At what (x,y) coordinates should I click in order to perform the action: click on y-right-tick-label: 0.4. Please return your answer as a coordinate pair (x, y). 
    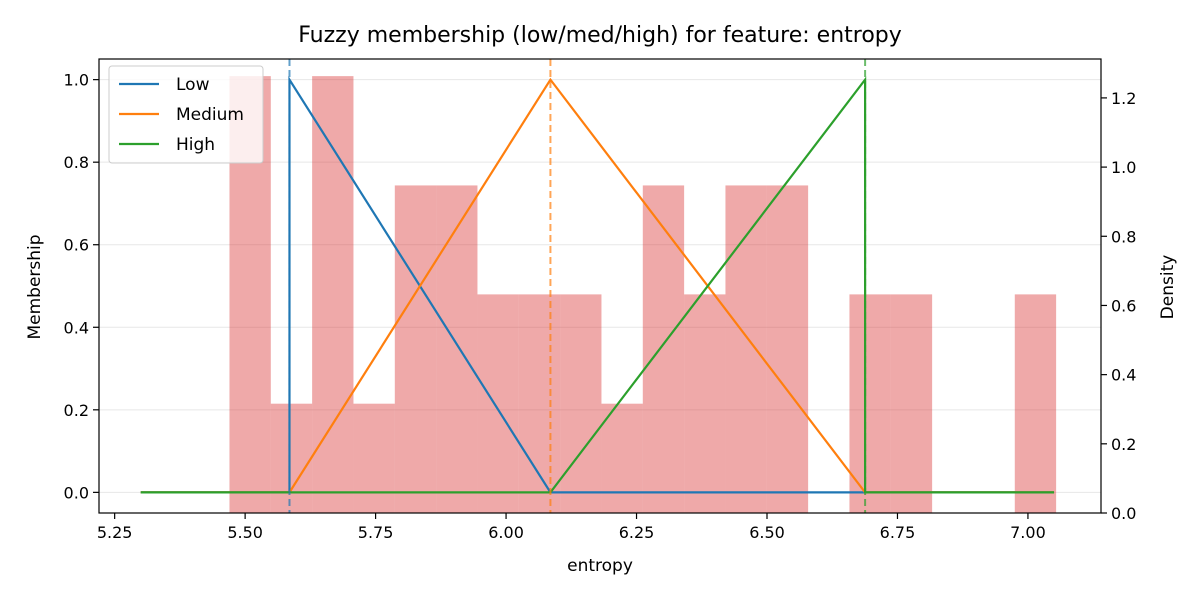
    Looking at the image, I should click on (1123, 375).